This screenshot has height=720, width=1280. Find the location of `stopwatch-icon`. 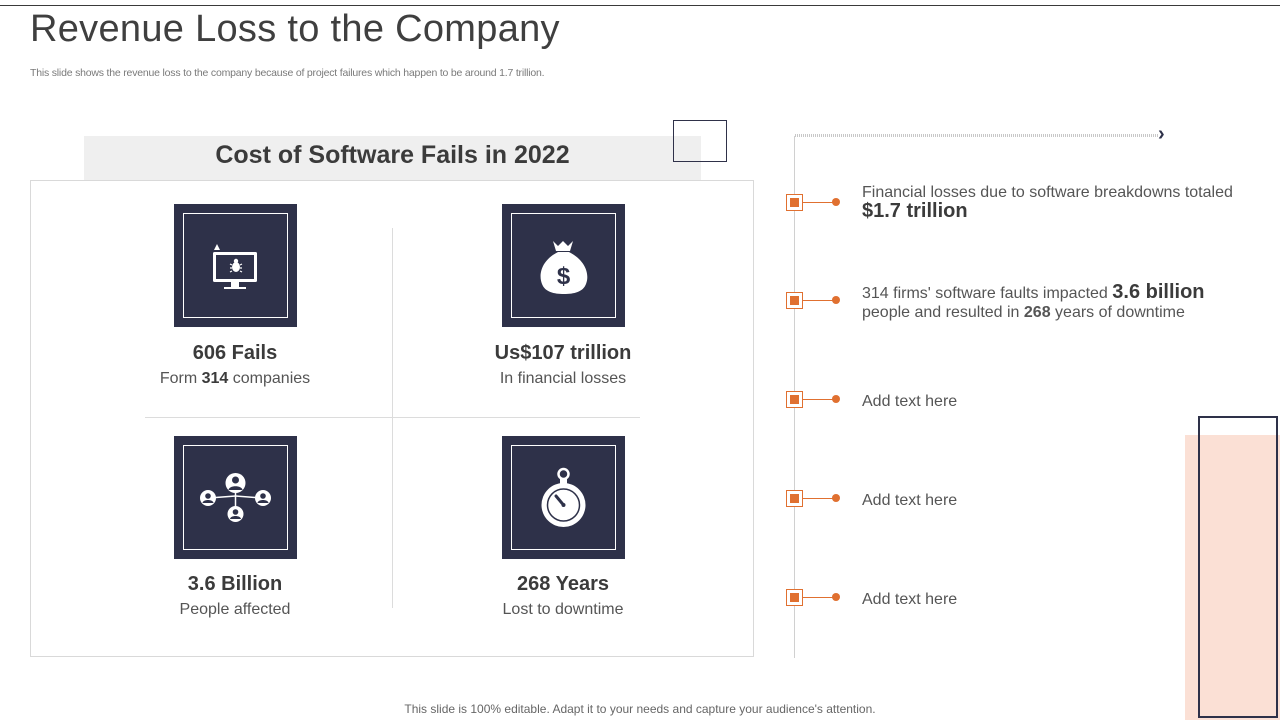

stopwatch-icon is located at coordinates (563, 497).